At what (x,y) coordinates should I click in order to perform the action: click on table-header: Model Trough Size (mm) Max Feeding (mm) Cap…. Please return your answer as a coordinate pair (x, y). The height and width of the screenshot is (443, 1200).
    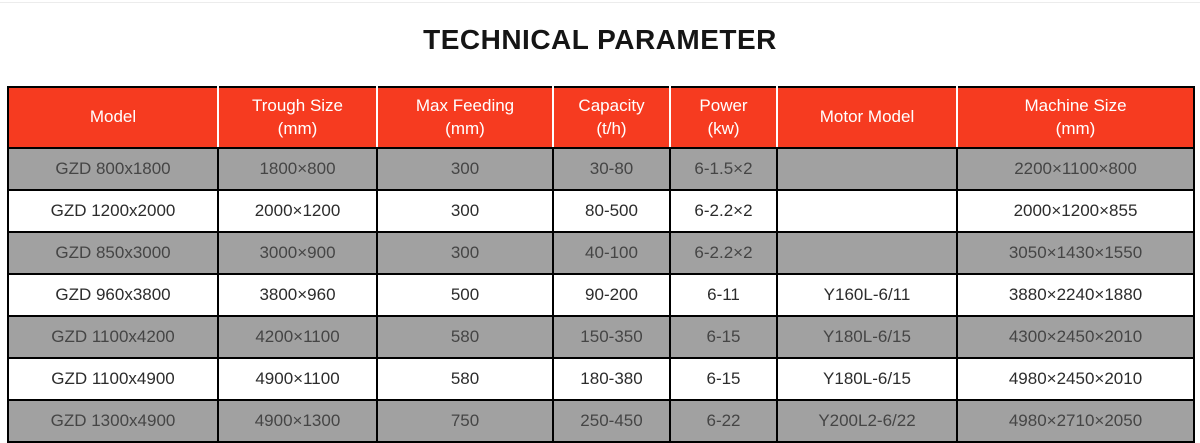
    Looking at the image, I should click on (601, 118).